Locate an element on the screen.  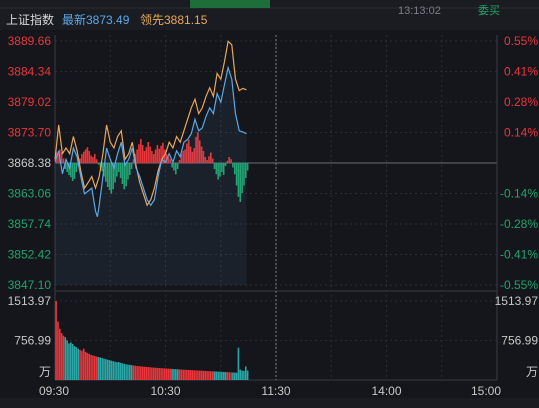
price-tick-left: 3863.06 is located at coordinates (30, 194).